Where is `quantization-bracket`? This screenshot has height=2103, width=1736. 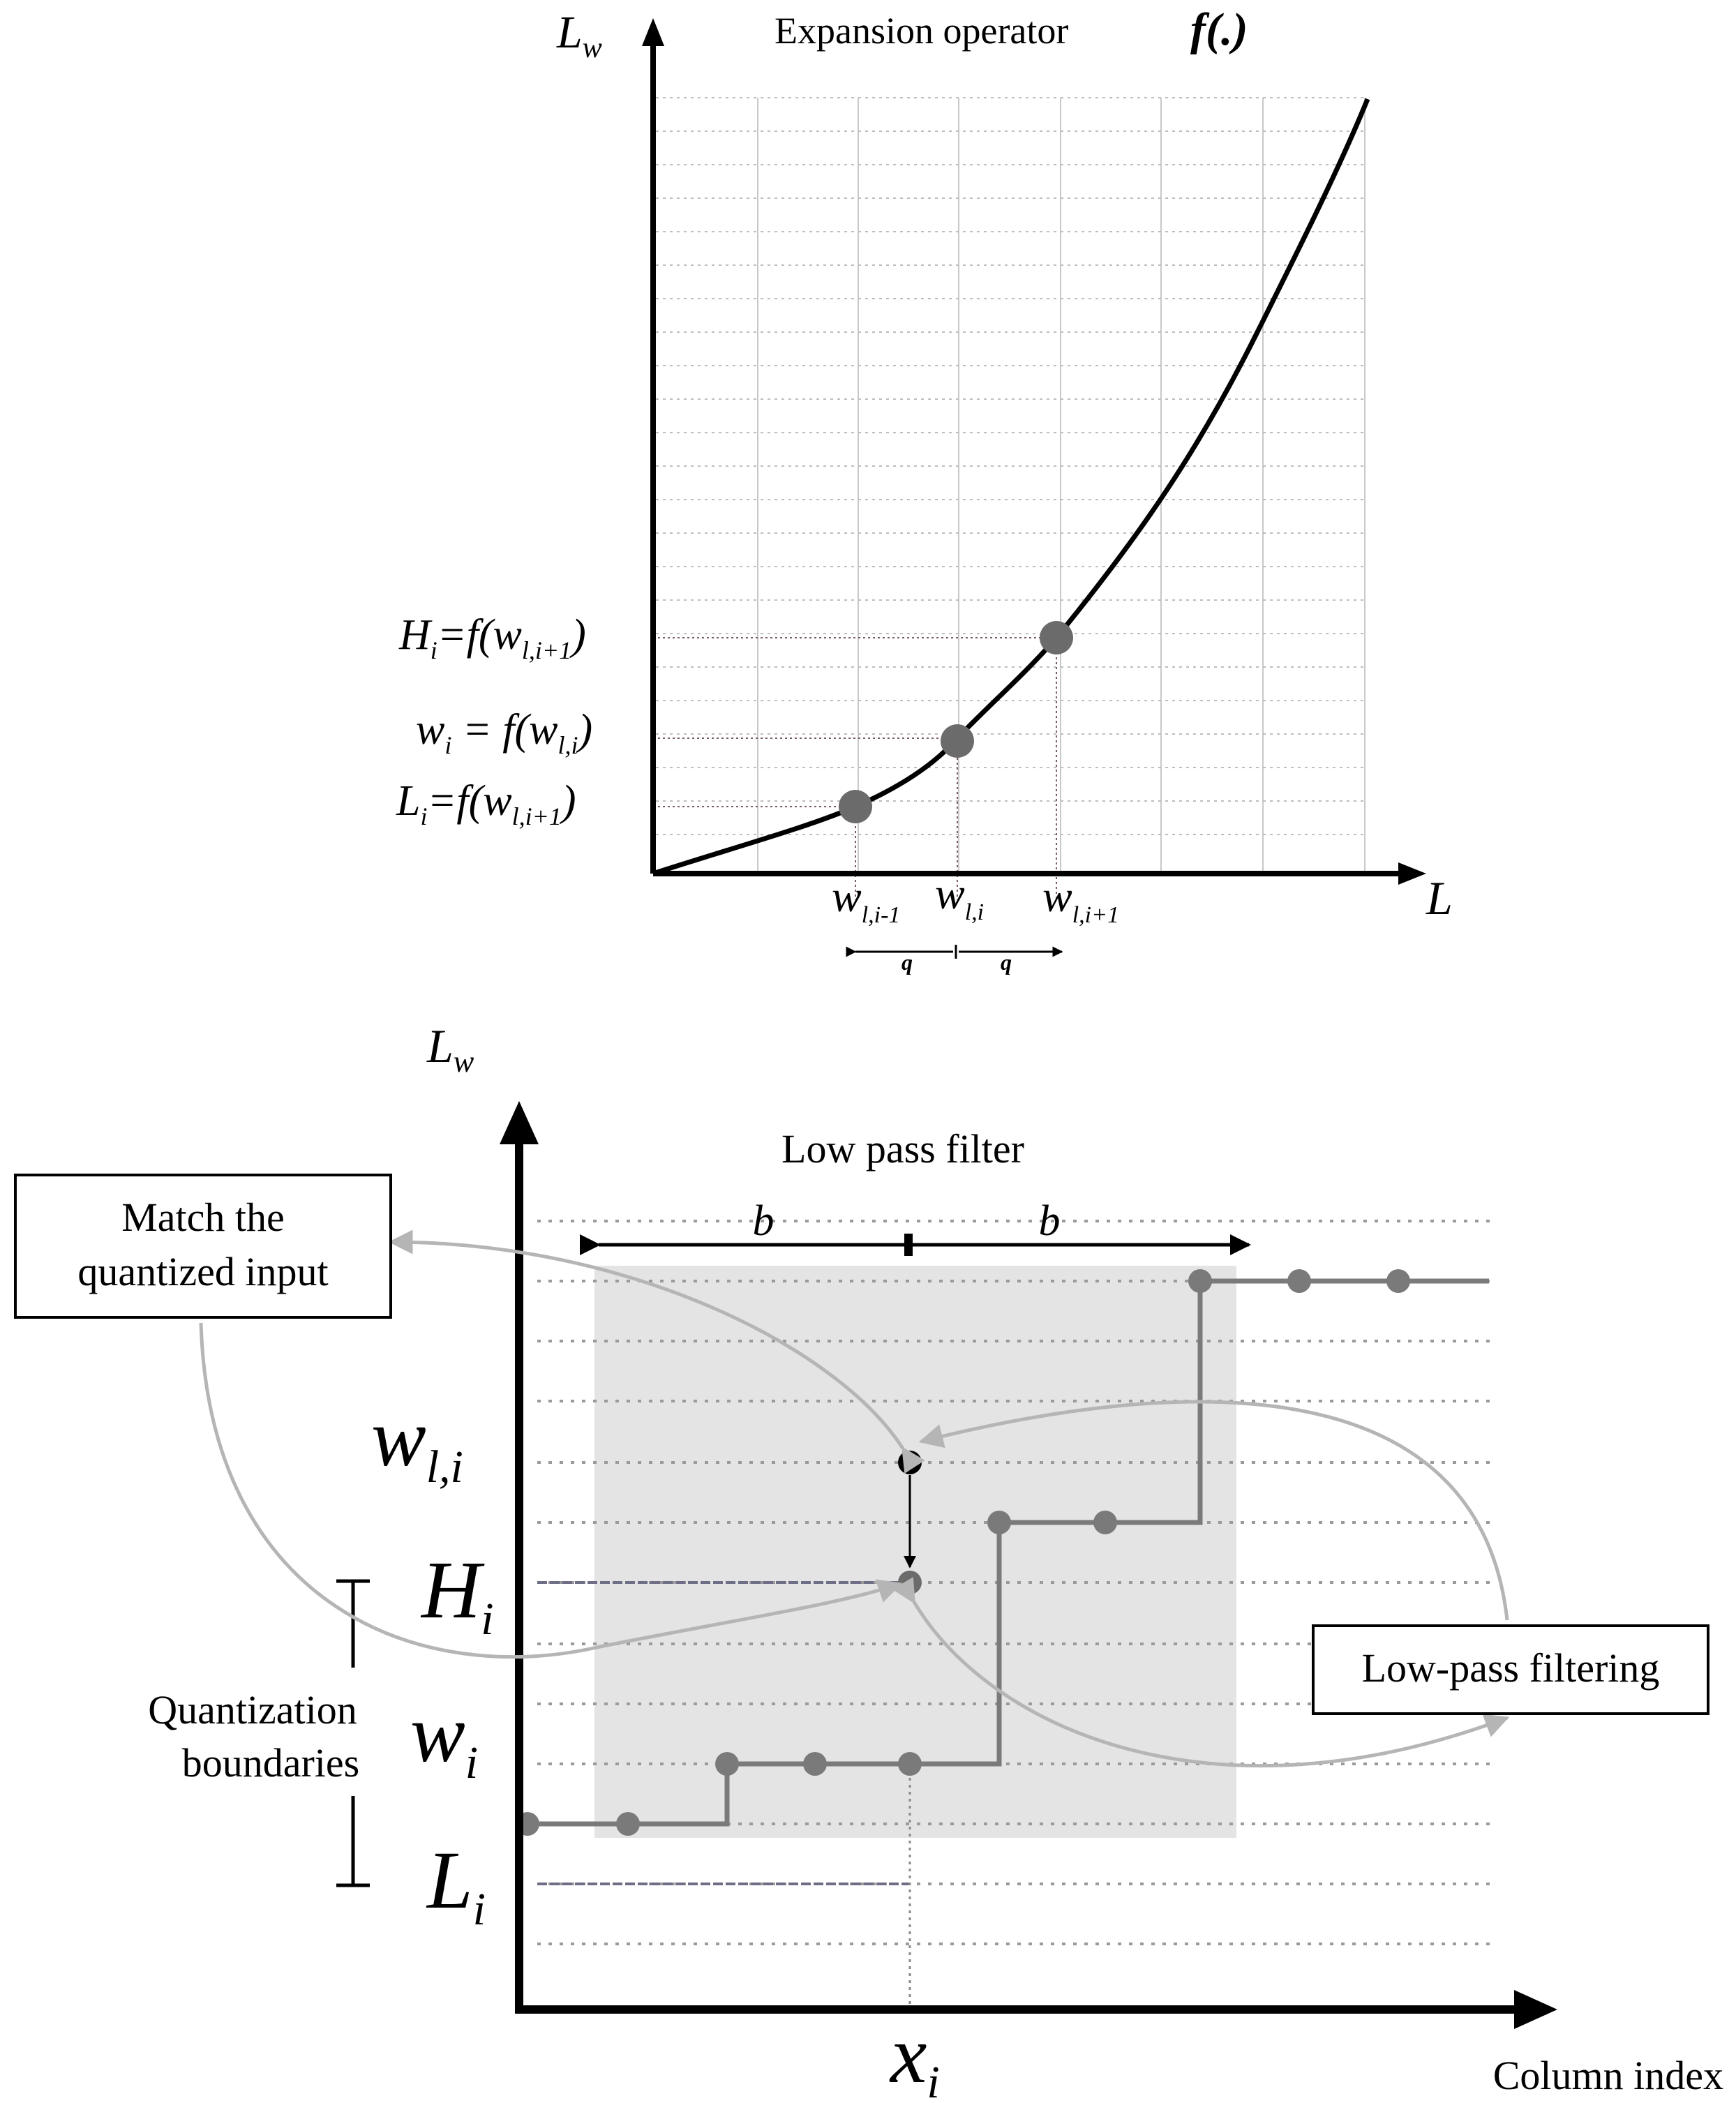 quantization-bracket is located at coordinates (353, 1733).